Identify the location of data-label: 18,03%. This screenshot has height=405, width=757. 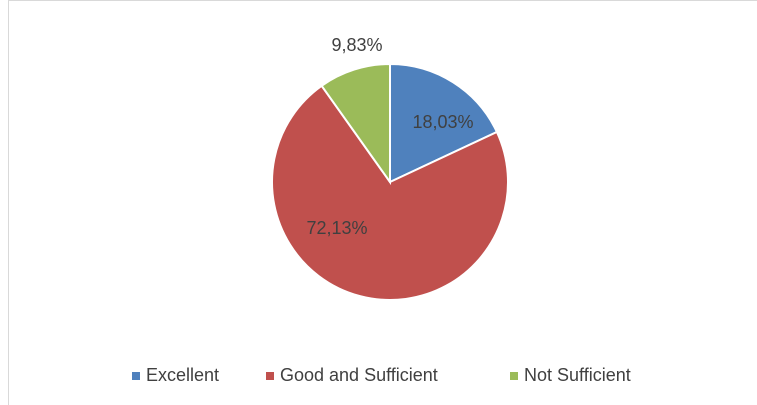
(442, 122).